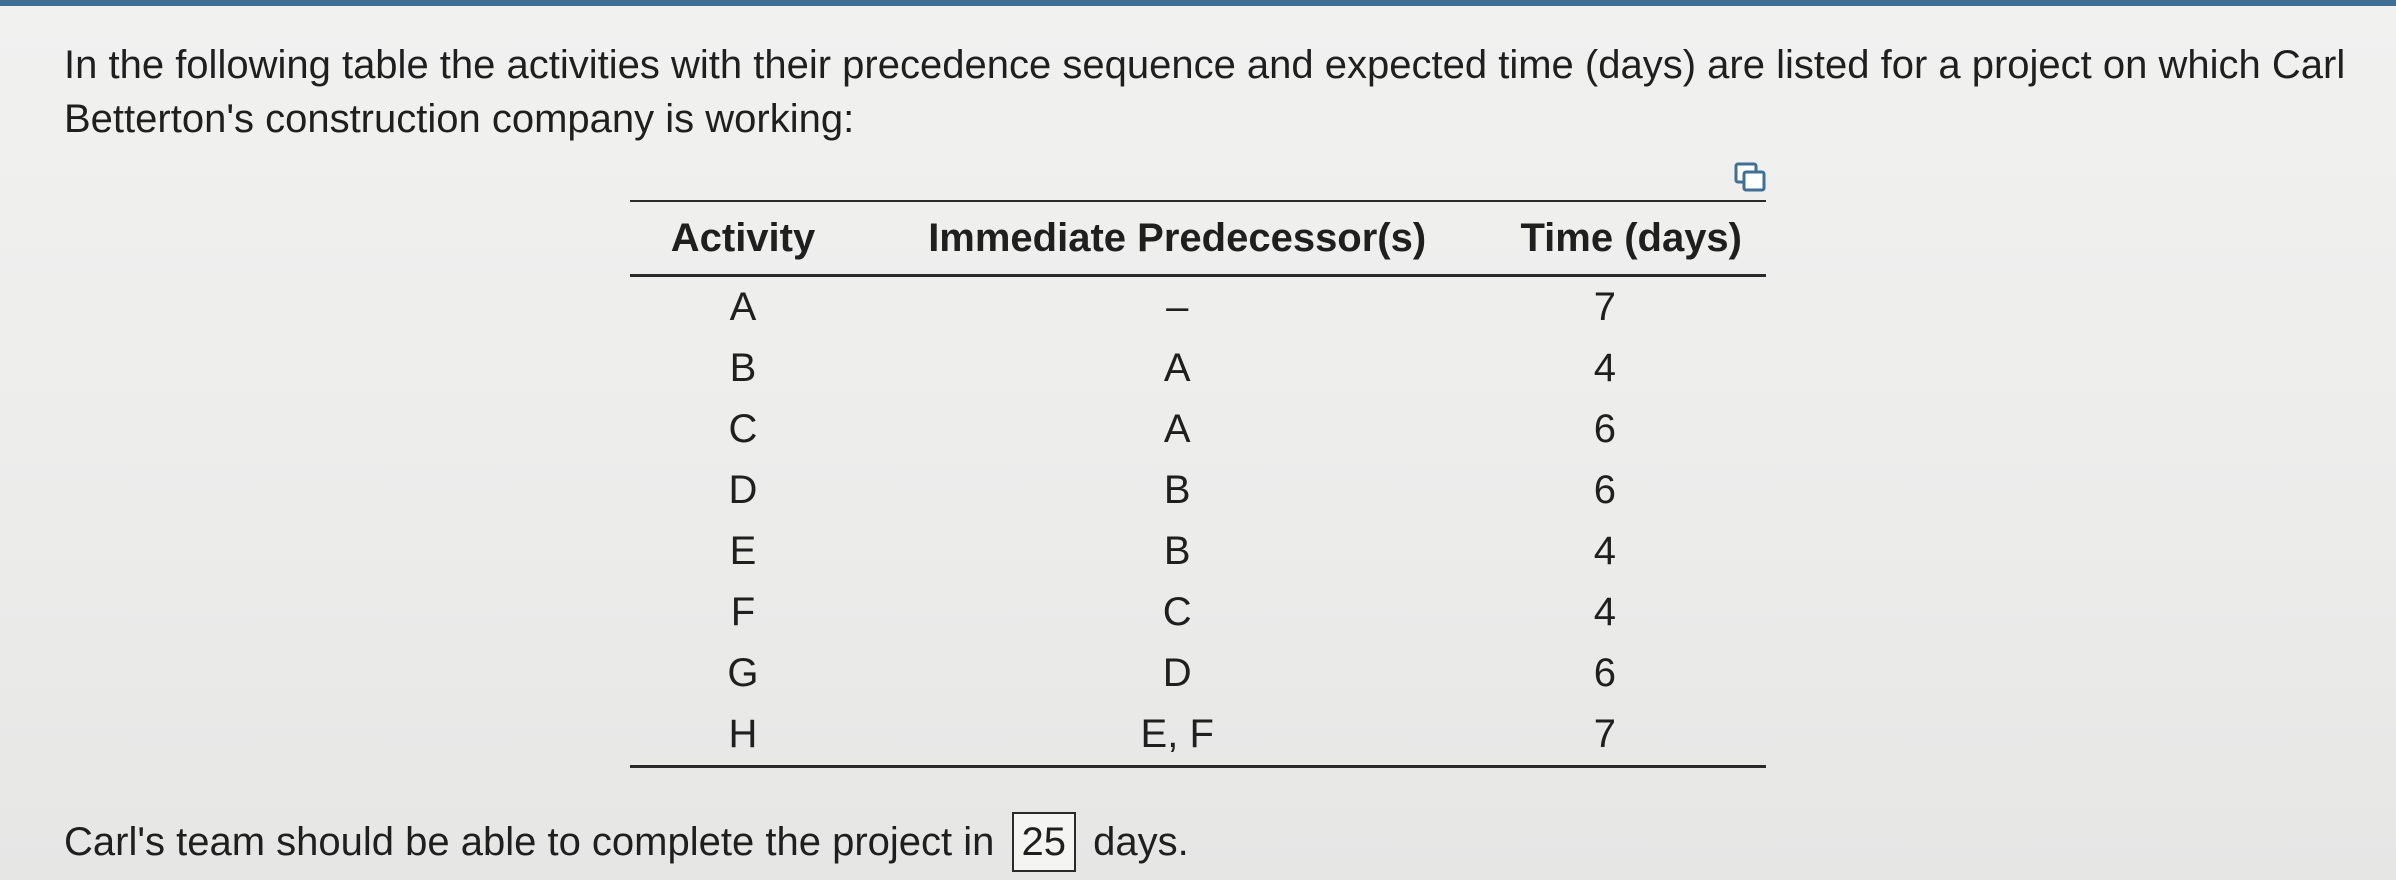 The image size is (2396, 880). What do you see at coordinates (1141, 842) in the screenshot?
I see `answer-suffix: days.` at bounding box center [1141, 842].